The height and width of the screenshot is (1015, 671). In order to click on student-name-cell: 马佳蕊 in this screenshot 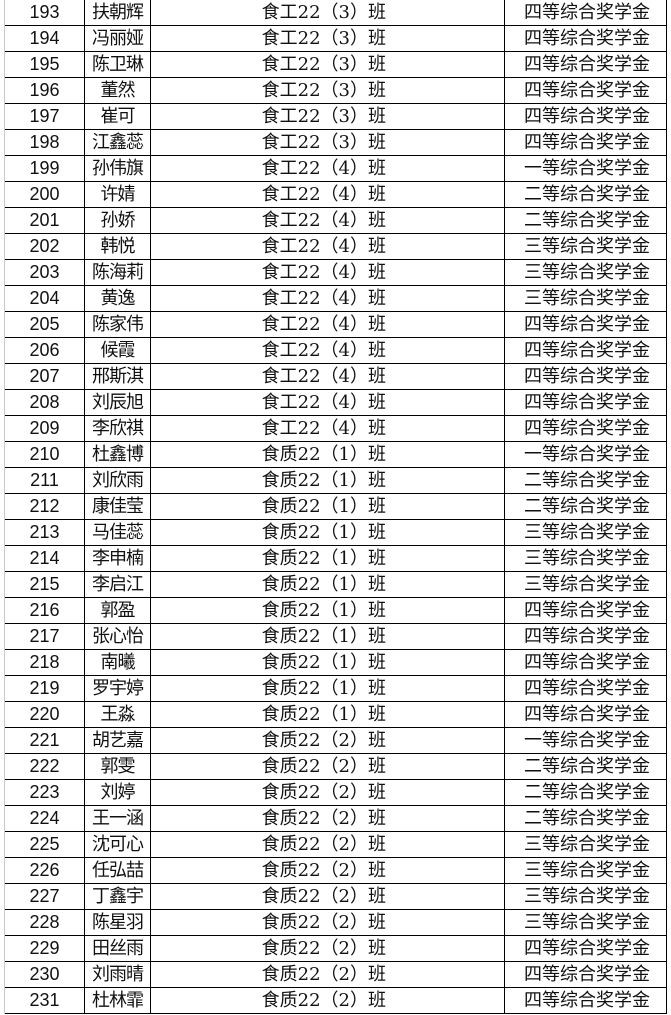, I will do `click(117, 532)`.